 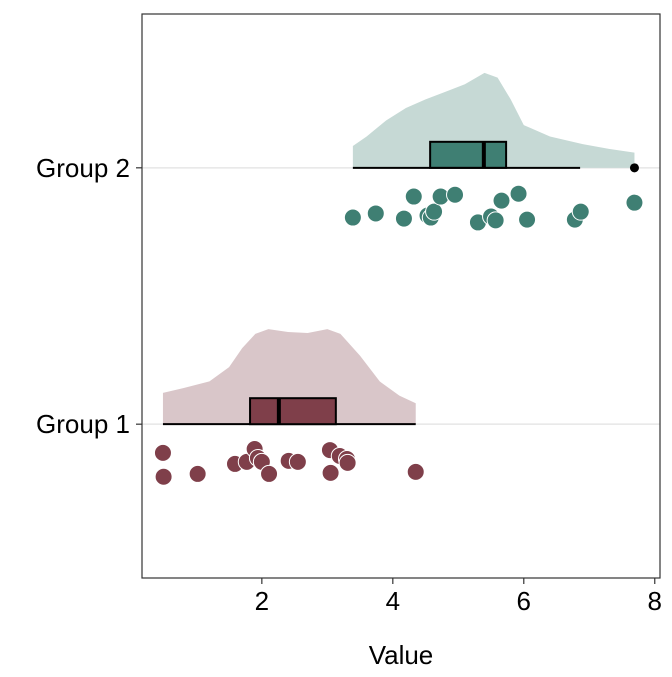 What do you see at coordinates (262, 601) in the screenshot?
I see `x-tick-label: 2` at bounding box center [262, 601].